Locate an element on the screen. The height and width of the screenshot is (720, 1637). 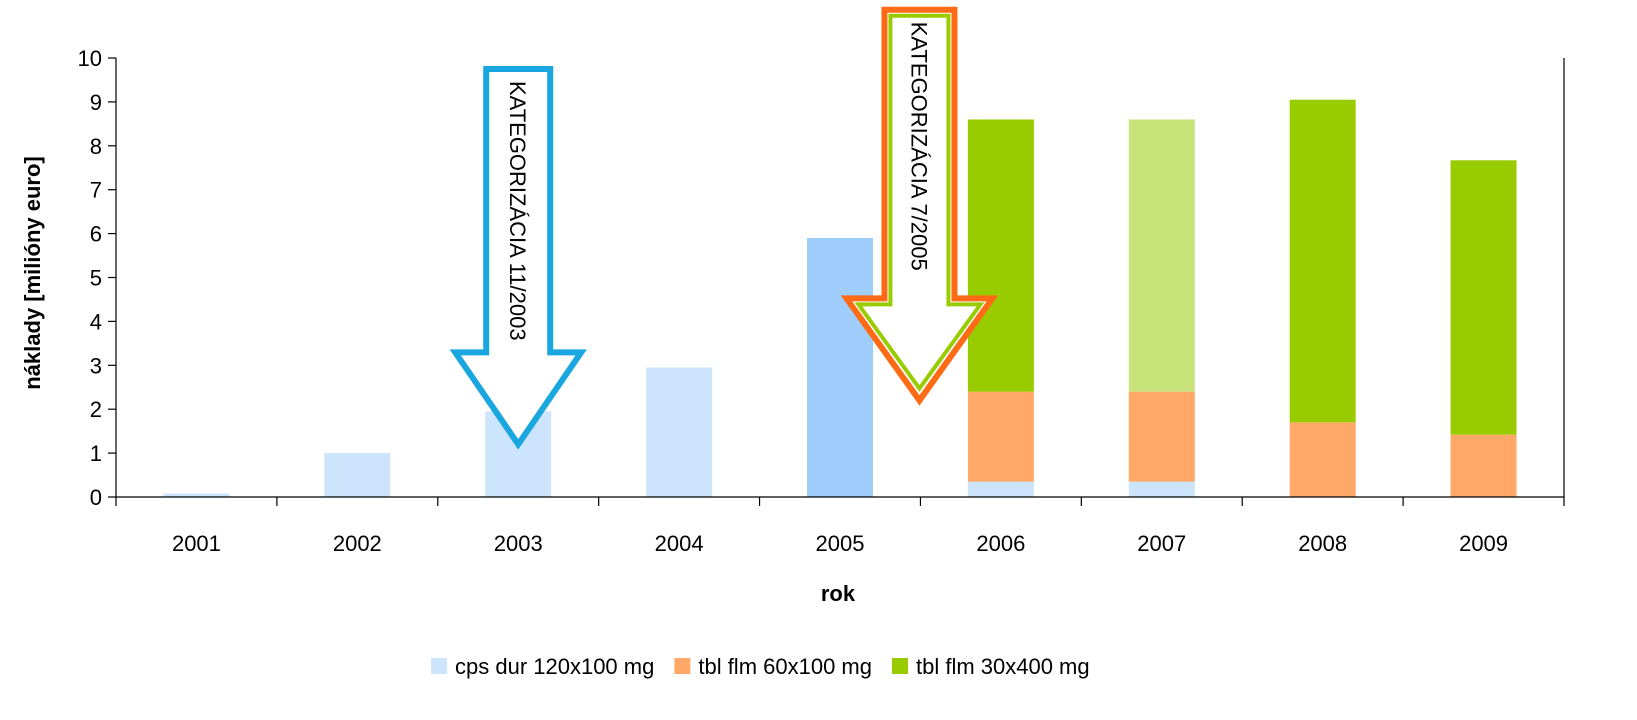
y-tick-label: 3 is located at coordinates (96, 365).